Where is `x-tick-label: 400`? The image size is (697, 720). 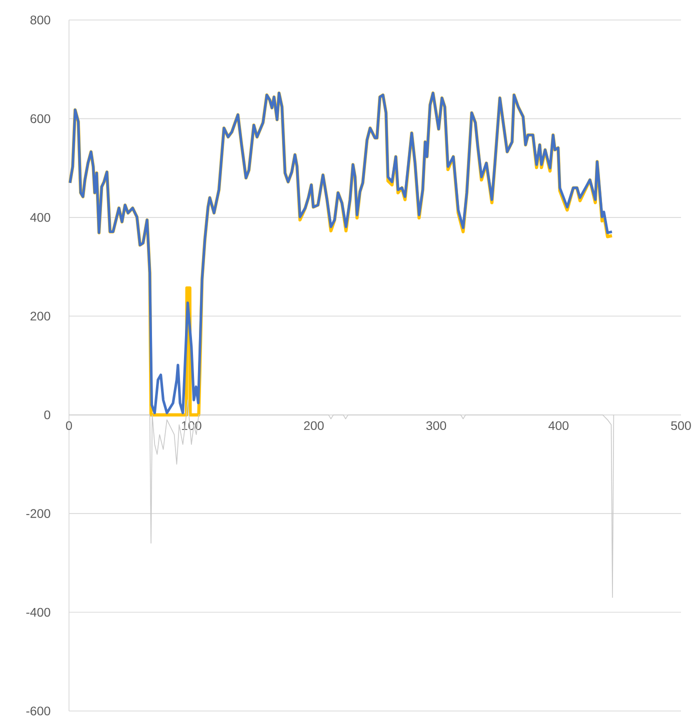 x-tick-label: 400 is located at coordinates (558, 425).